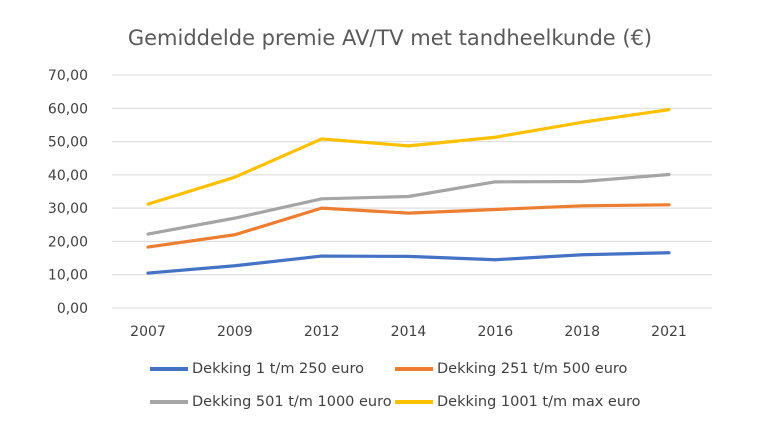 This screenshot has width=780, height=439. What do you see at coordinates (72, 309) in the screenshot?
I see `y-tick-label: 0,00` at bounding box center [72, 309].